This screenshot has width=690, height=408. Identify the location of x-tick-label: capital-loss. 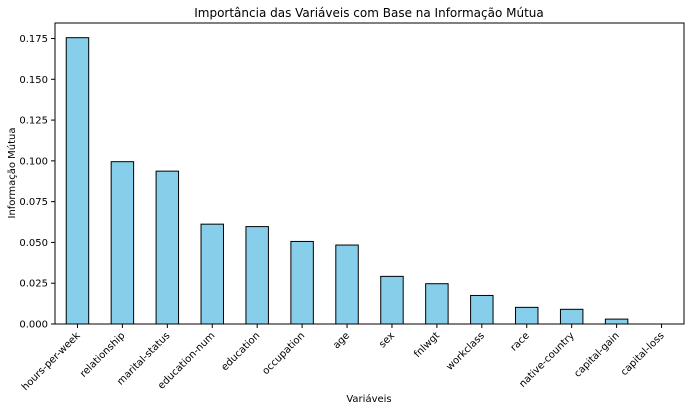
(643, 354).